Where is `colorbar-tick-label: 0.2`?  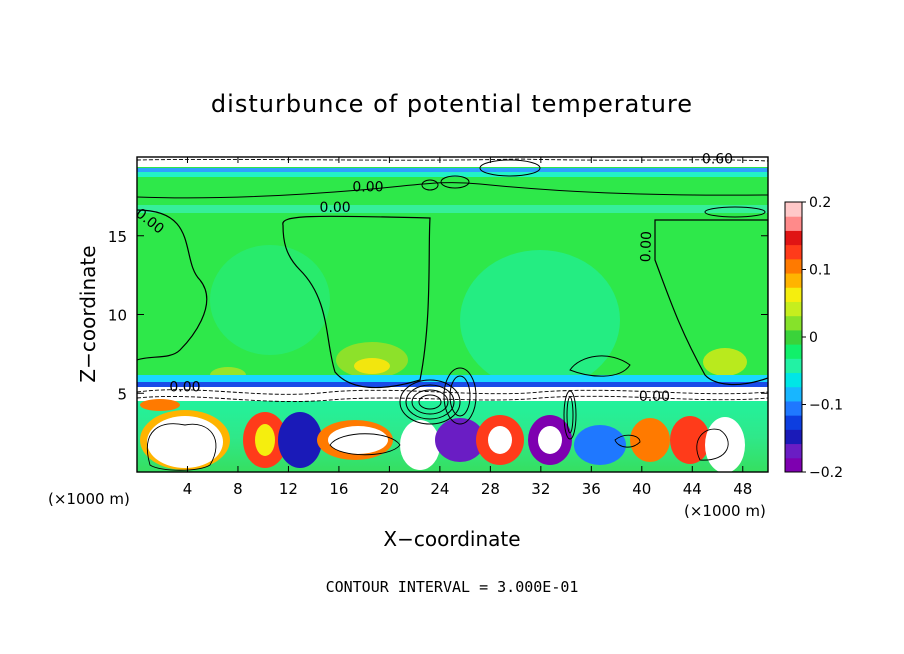 colorbar-tick-label: 0.2 is located at coordinates (820, 203).